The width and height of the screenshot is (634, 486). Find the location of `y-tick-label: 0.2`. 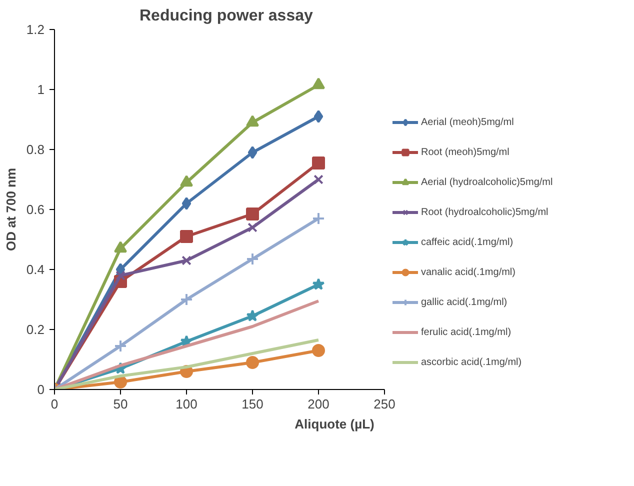

y-tick-label: 0.2 is located at coordinates (35, 329).